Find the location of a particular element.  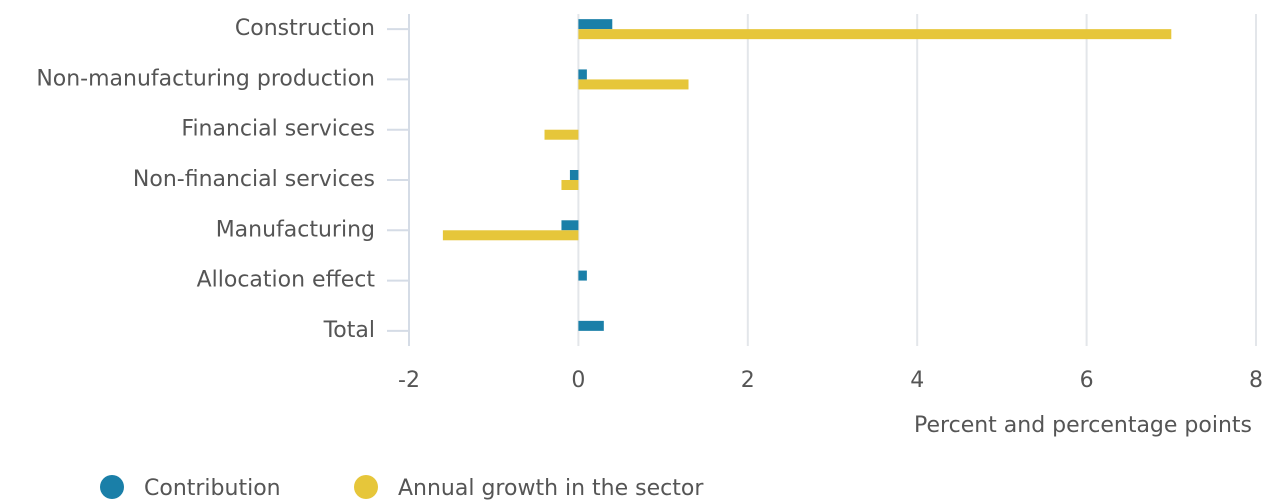

legend-label: Contribution is located at coordinates (212, 488).